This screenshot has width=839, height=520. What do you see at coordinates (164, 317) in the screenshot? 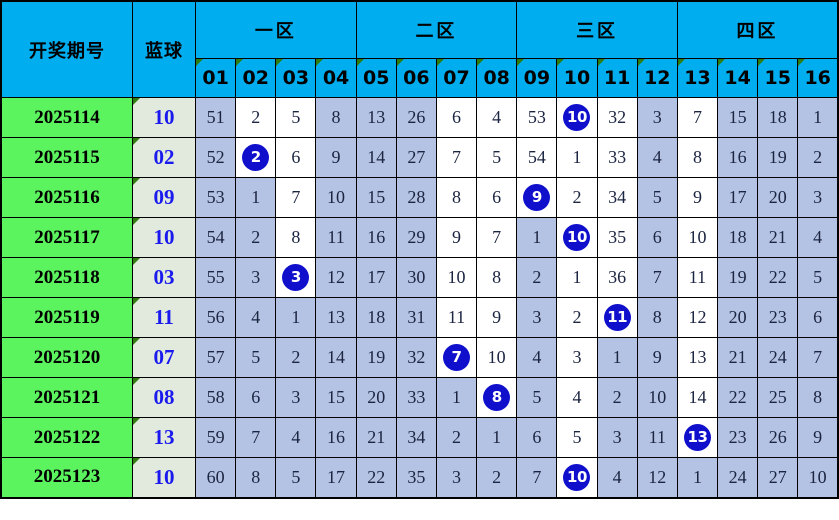
I see `blue-ball-cell: 11` at bounding box center [164, 317].